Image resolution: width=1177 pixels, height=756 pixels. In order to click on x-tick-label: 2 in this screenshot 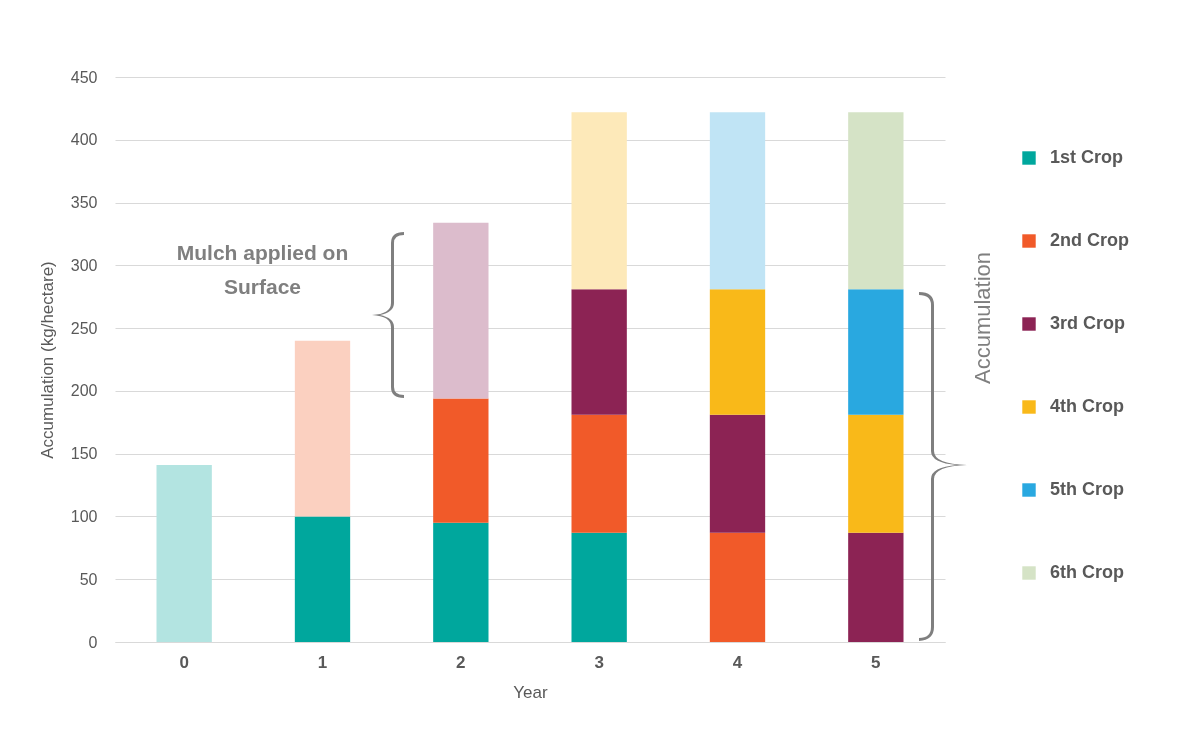, I will do `click(461, 662)`.